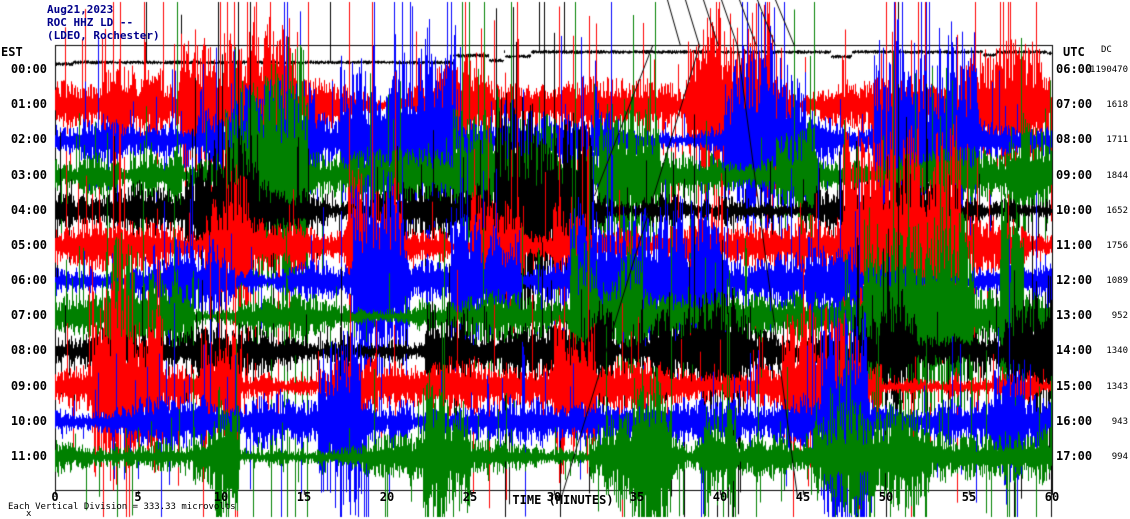 This screenshot has width=1130, height=519. I want to click on x-tick-label: 20, so click(387, 497).